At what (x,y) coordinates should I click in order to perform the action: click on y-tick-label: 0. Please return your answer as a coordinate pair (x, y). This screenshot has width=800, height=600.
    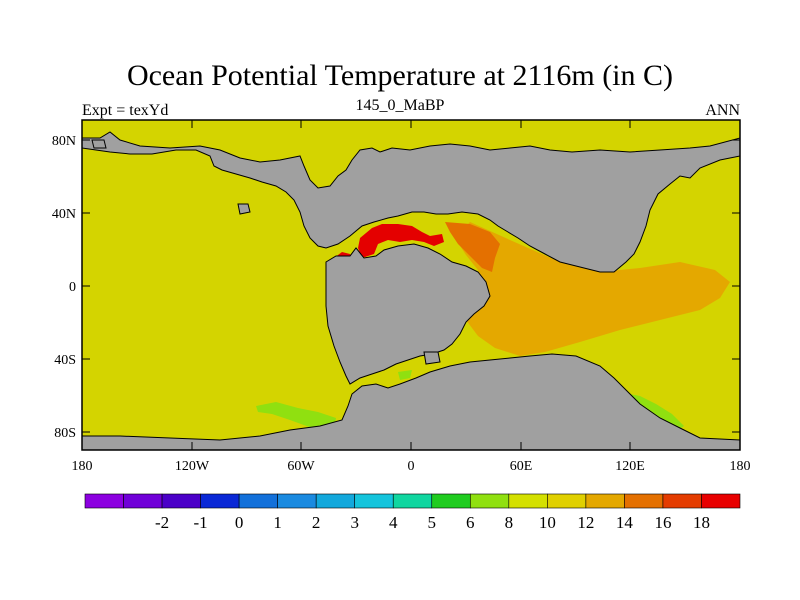
    Looking at the image, I should click on (72, 287).